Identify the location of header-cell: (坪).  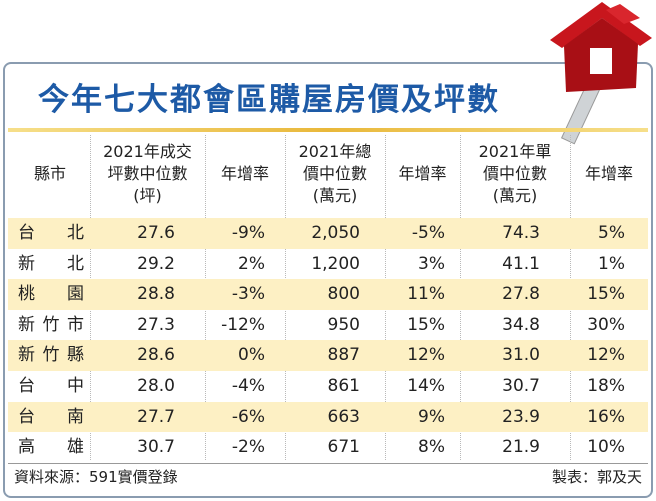
(147, 195).